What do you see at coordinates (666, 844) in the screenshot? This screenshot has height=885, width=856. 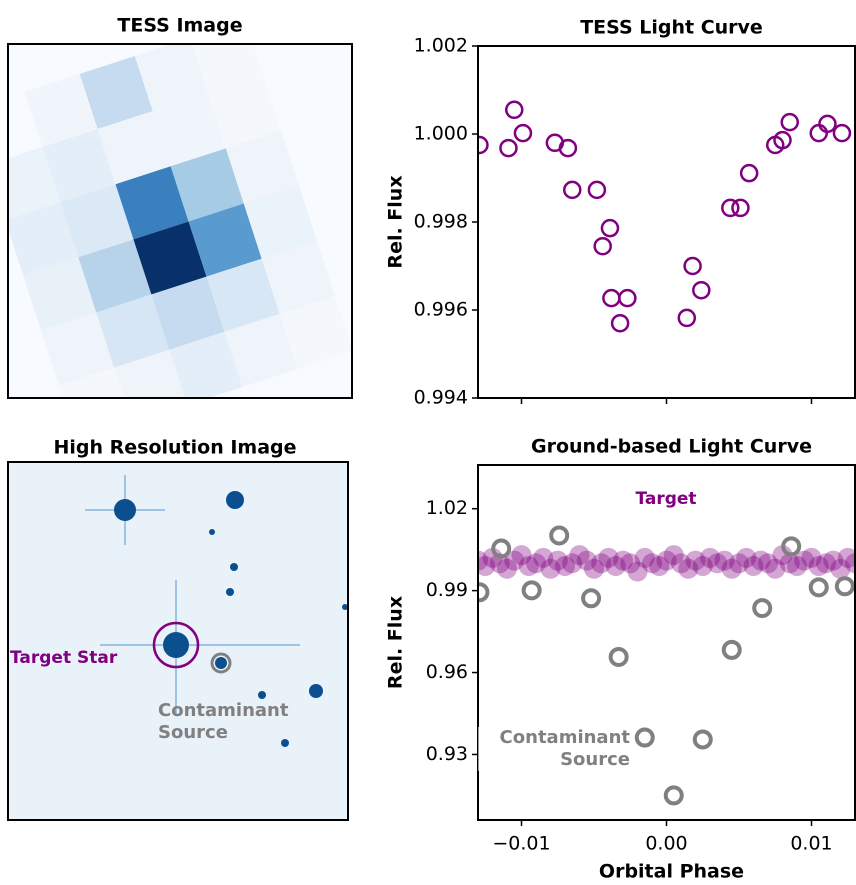 I see `x-tick-label: 0.00` at bounding box center [666, 844].